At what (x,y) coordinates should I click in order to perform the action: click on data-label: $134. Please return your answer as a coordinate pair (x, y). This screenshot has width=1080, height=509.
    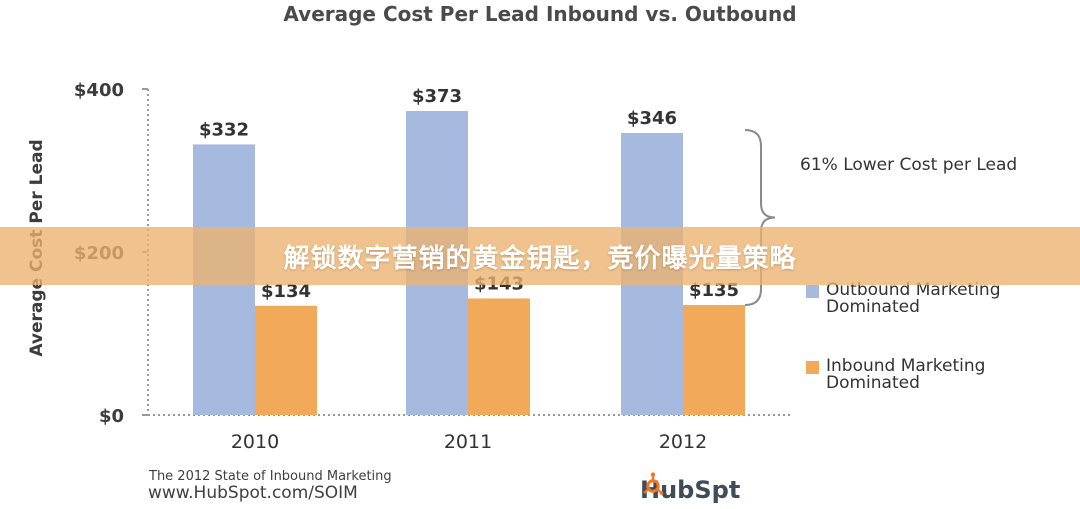
    Looking at the image, I should click on (286, 291).